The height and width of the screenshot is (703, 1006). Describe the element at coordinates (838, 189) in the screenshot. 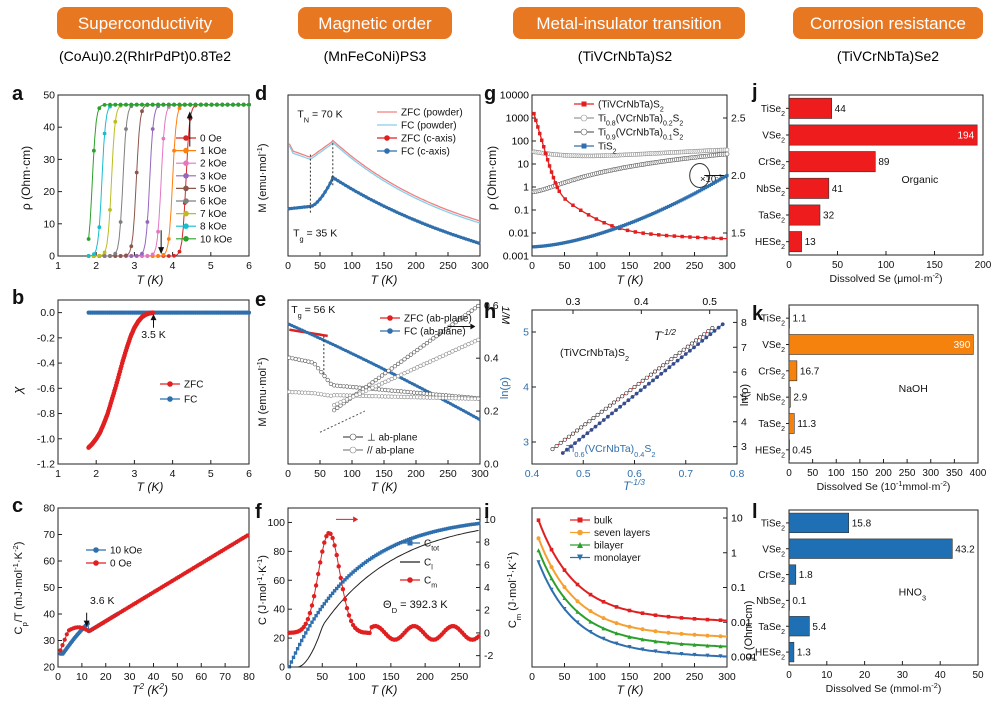

I see `bar-value-label: 41` at that location.